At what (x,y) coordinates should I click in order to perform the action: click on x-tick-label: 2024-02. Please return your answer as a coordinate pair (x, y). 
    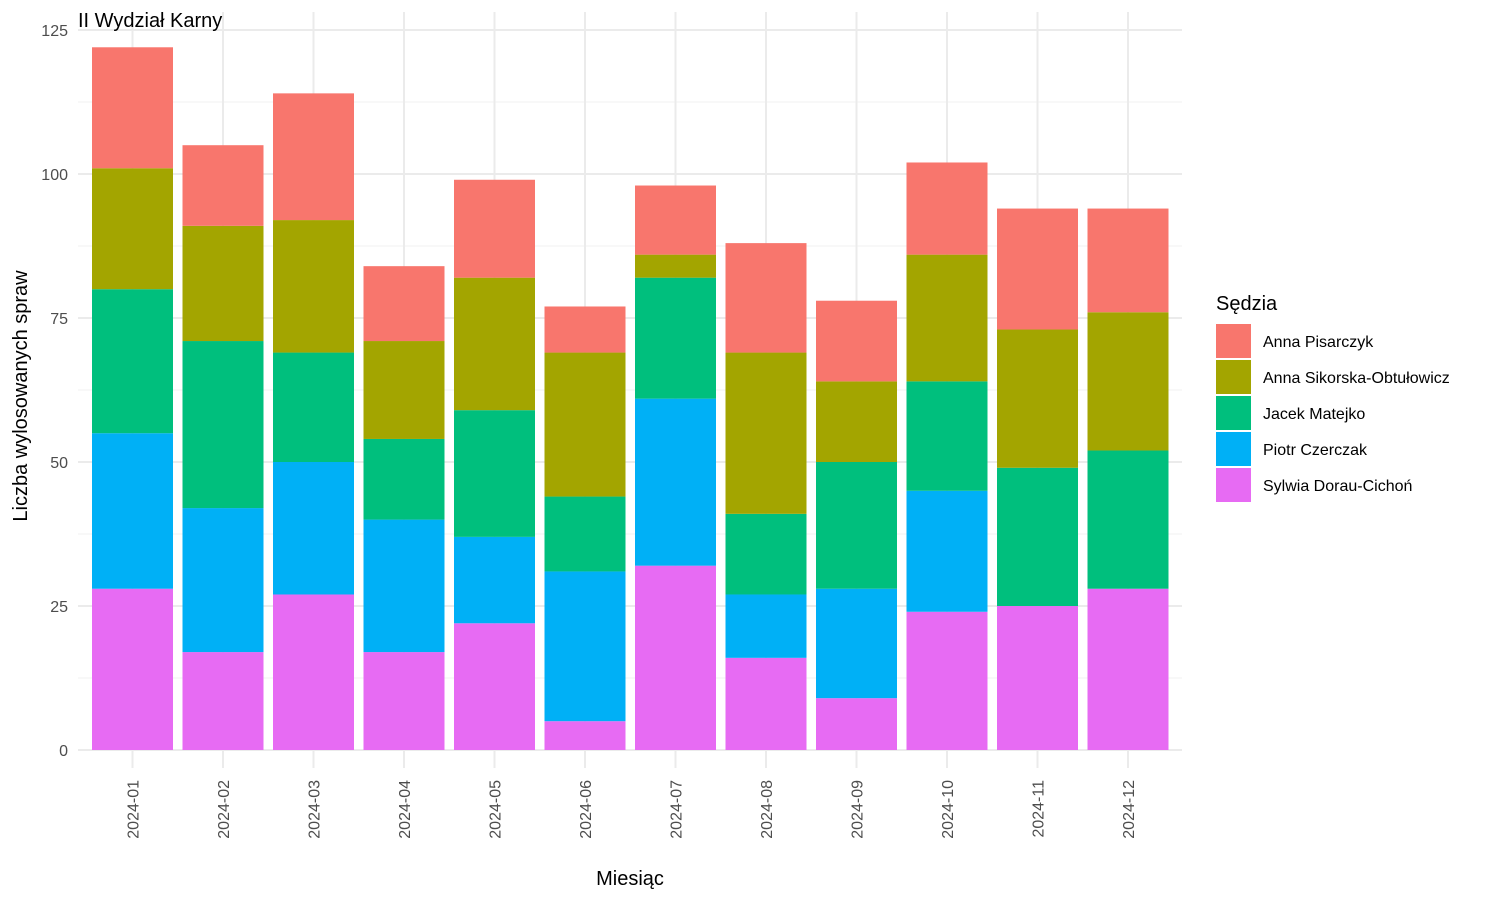
    Looking at the image, I should click on (224, 809).